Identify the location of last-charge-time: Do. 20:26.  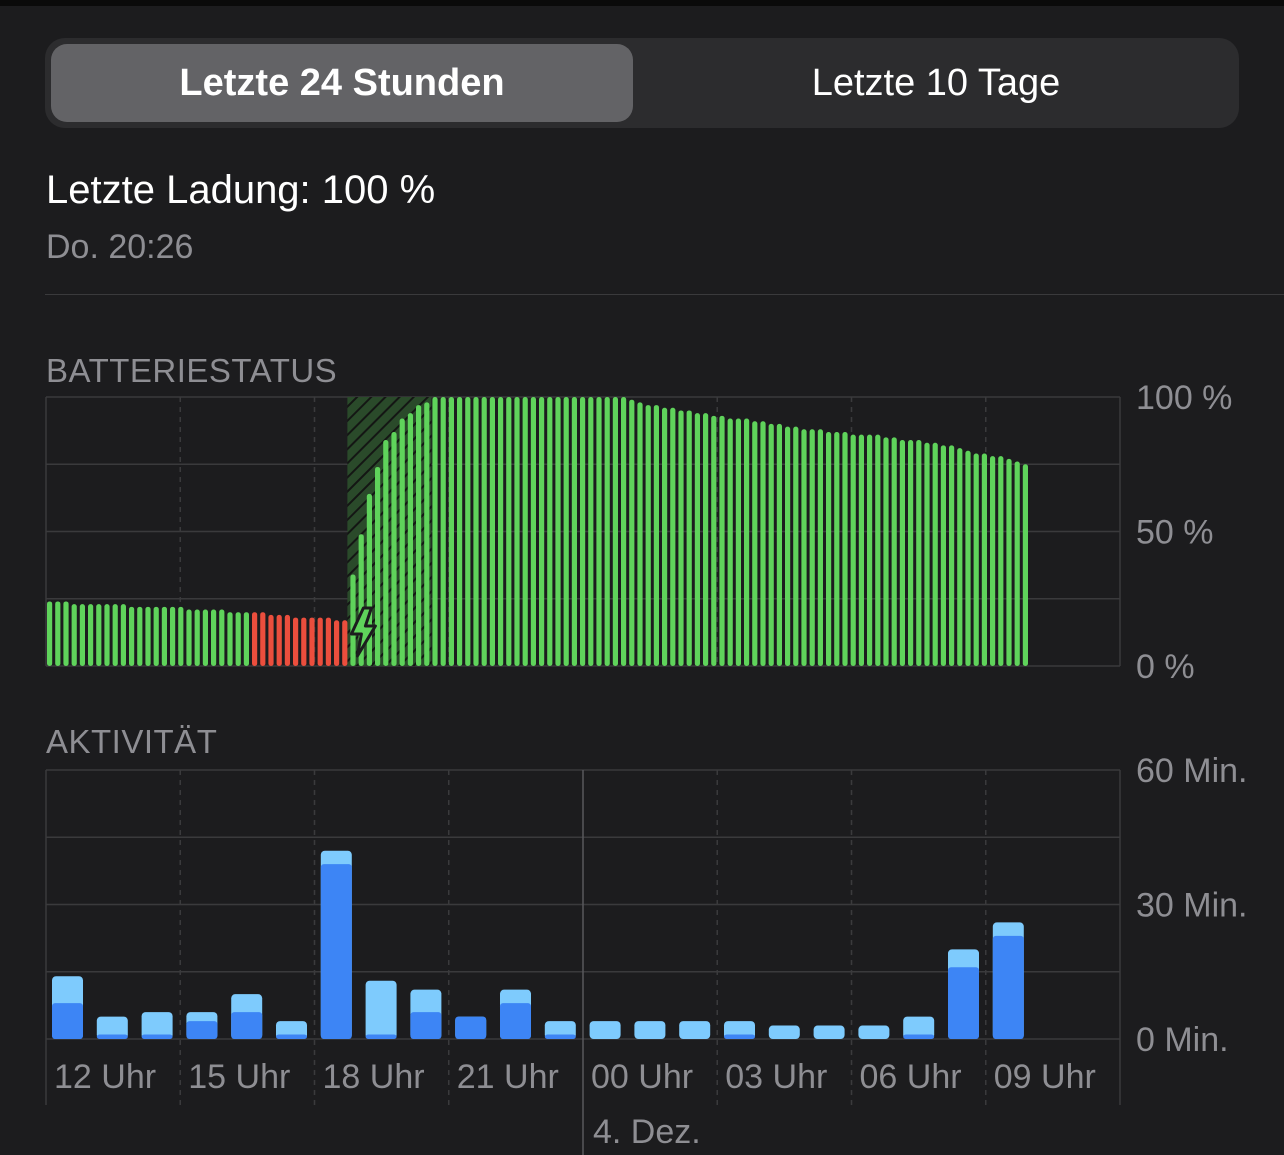
(120, 247).